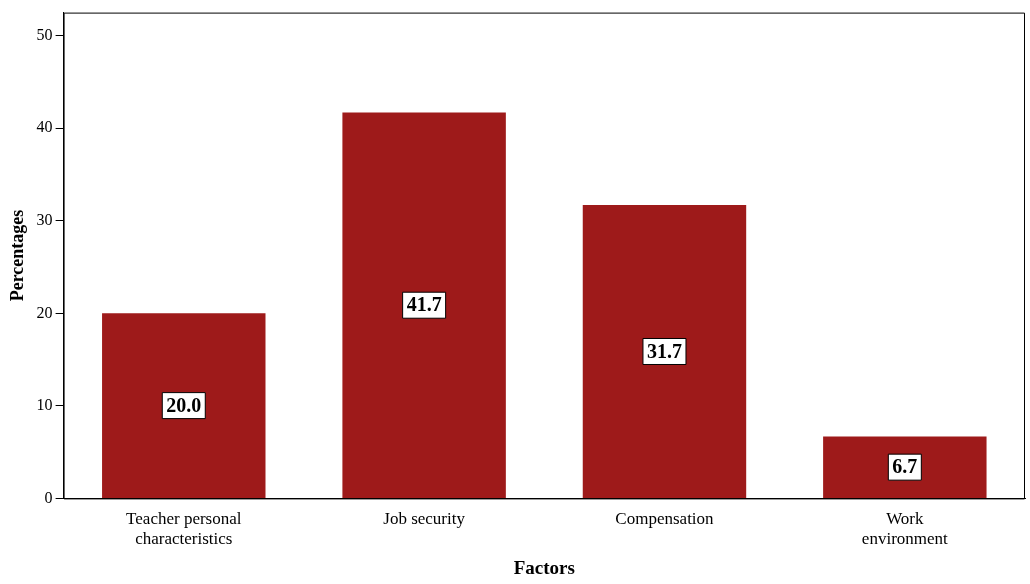  I want to click on x-tick-label: Teacher personal characteristics, so click(184, 529).